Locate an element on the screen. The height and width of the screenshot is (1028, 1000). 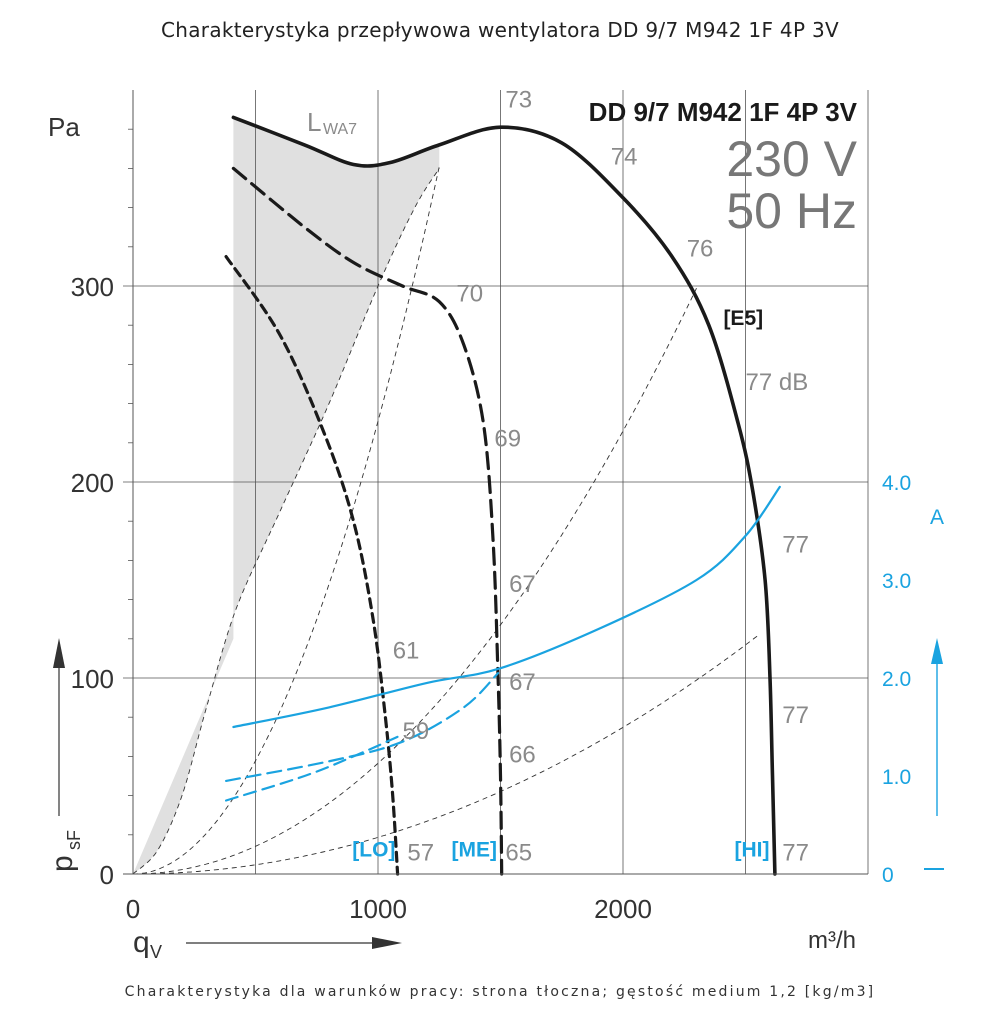
y2-tick-label: 3.0 is located at coordinates (896, 581).